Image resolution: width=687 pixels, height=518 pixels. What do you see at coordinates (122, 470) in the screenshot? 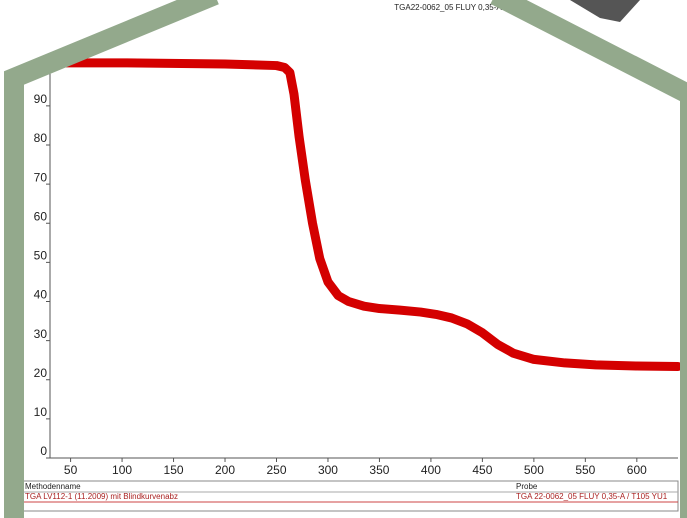
I see `x-tick-label: 100` at bounding box center [122, 470].